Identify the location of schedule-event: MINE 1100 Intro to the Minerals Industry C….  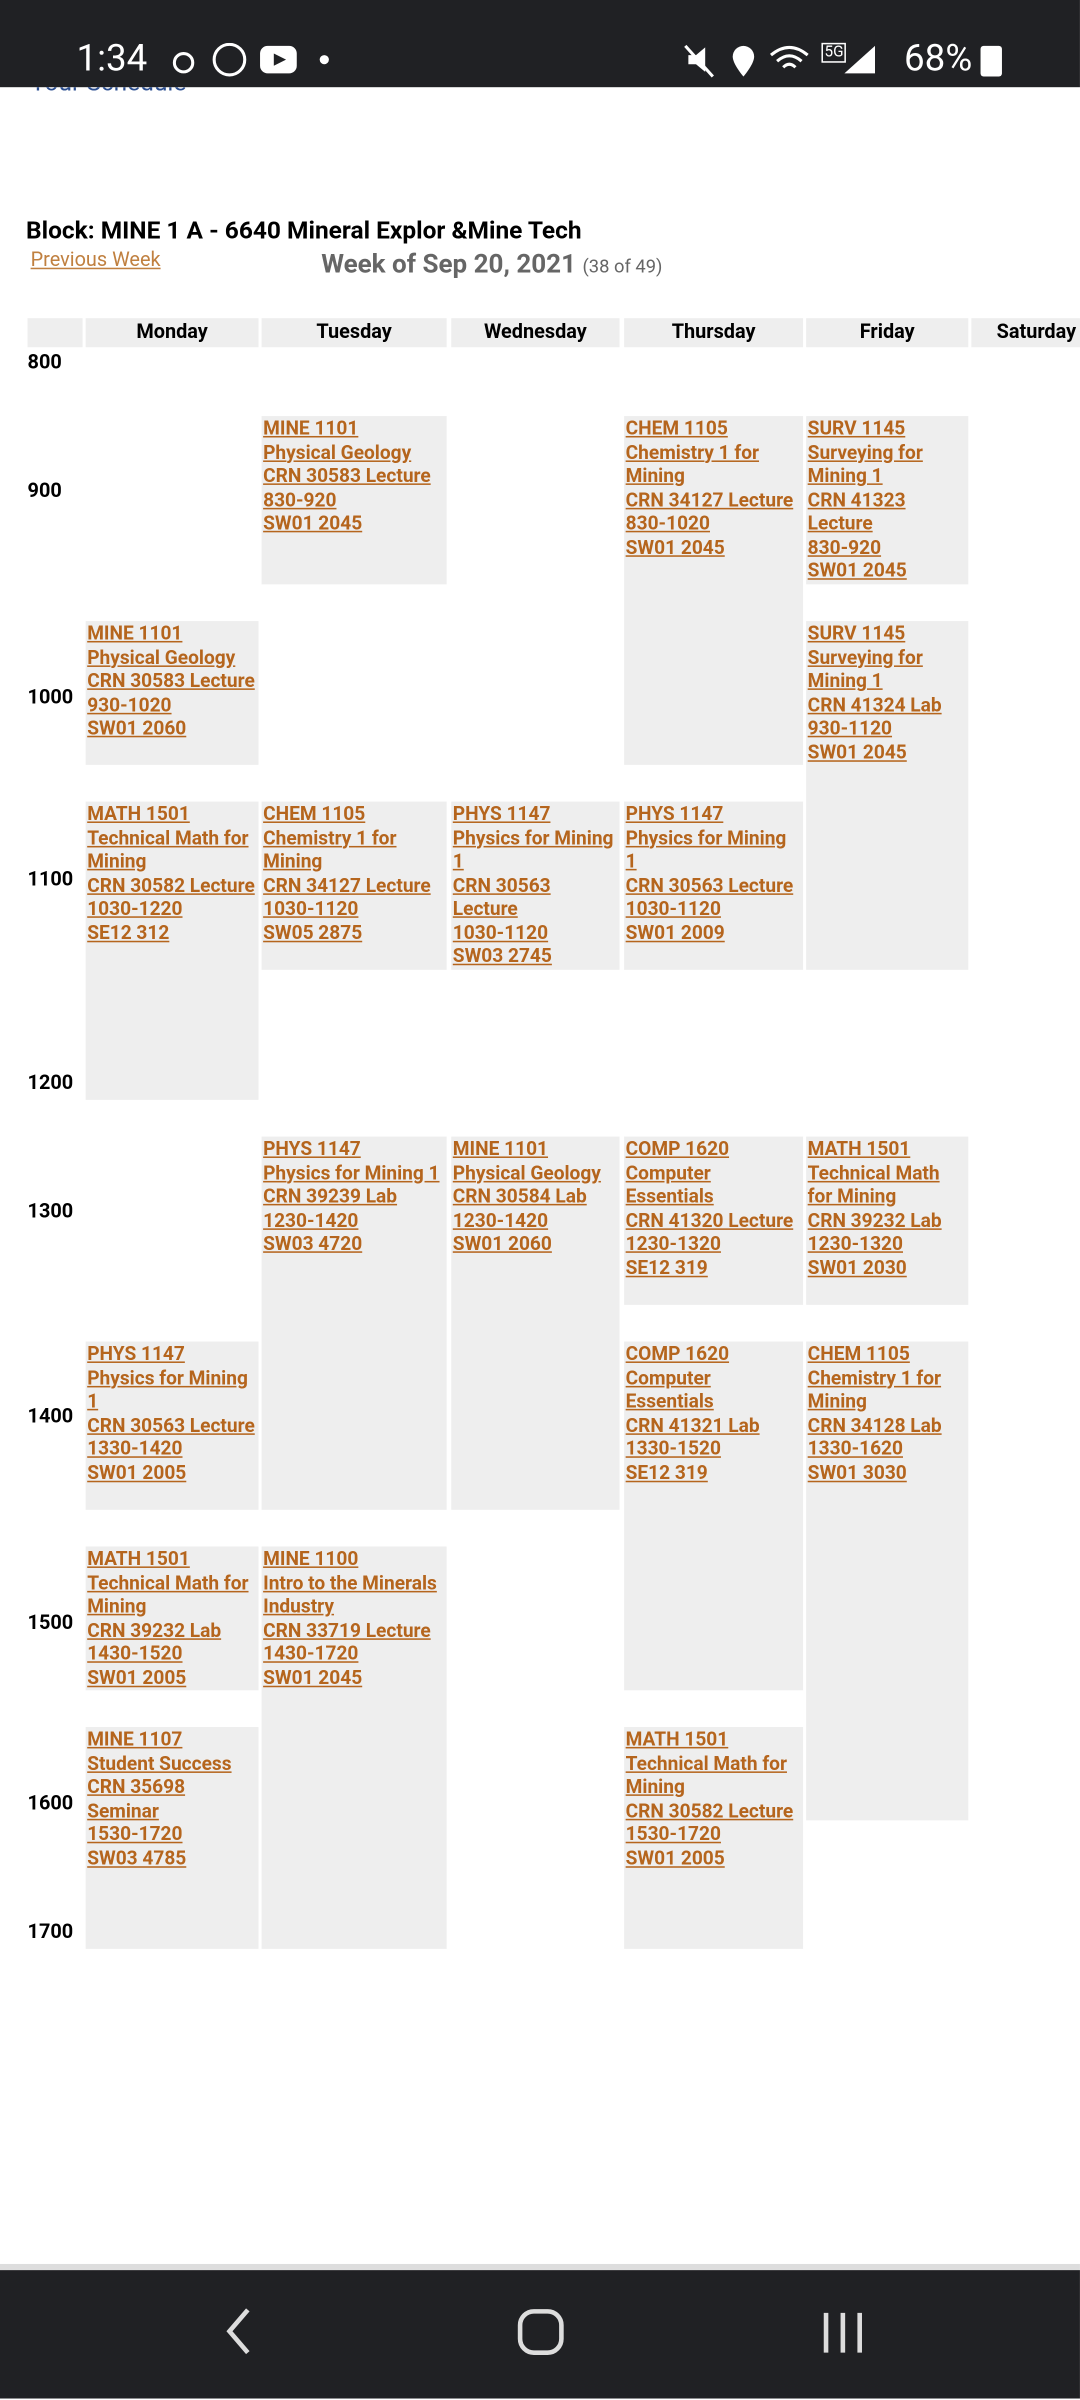
(354, 1747).